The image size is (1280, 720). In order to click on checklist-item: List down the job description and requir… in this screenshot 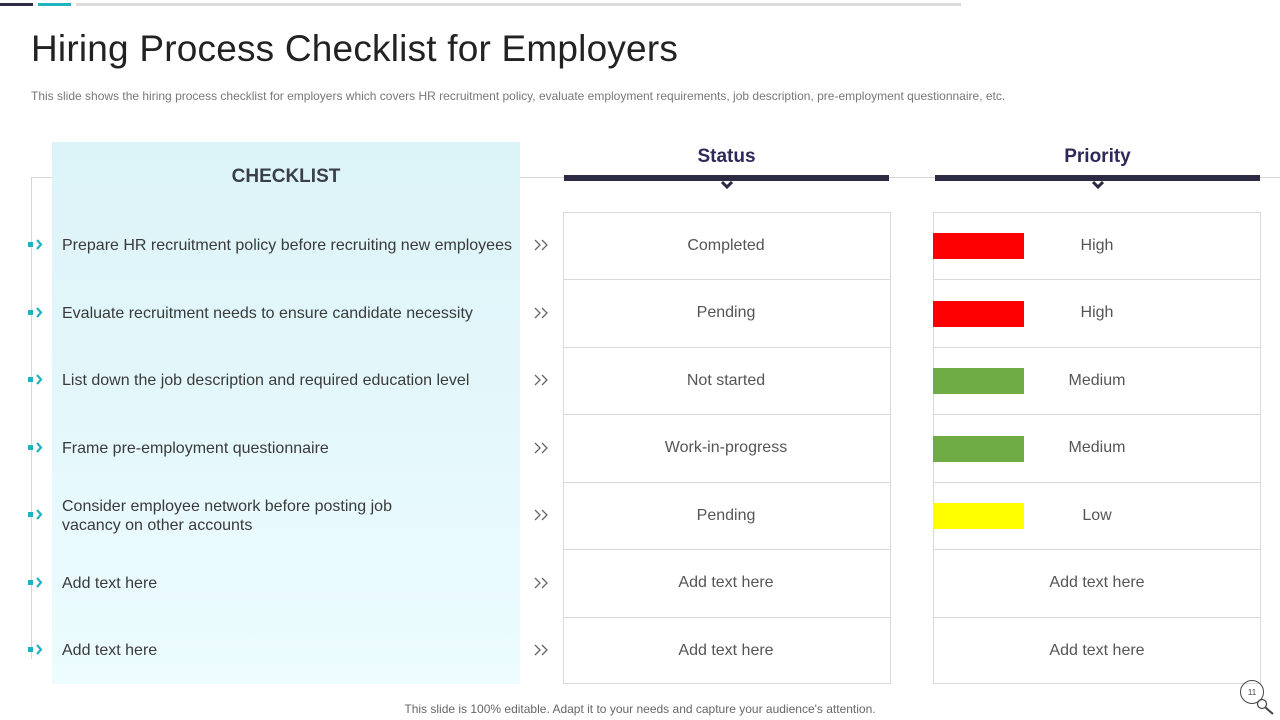, I will do `click(287, 380)`.